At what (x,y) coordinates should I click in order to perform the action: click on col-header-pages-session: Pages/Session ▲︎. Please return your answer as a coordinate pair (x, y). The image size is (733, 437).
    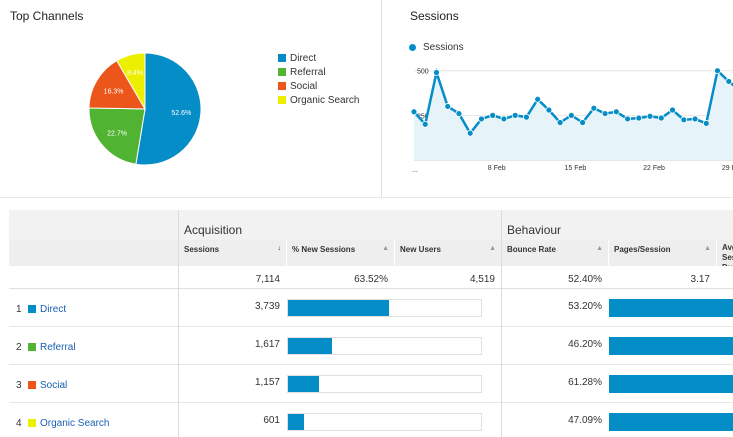
    Looking at the image, I should click on (662, 253).